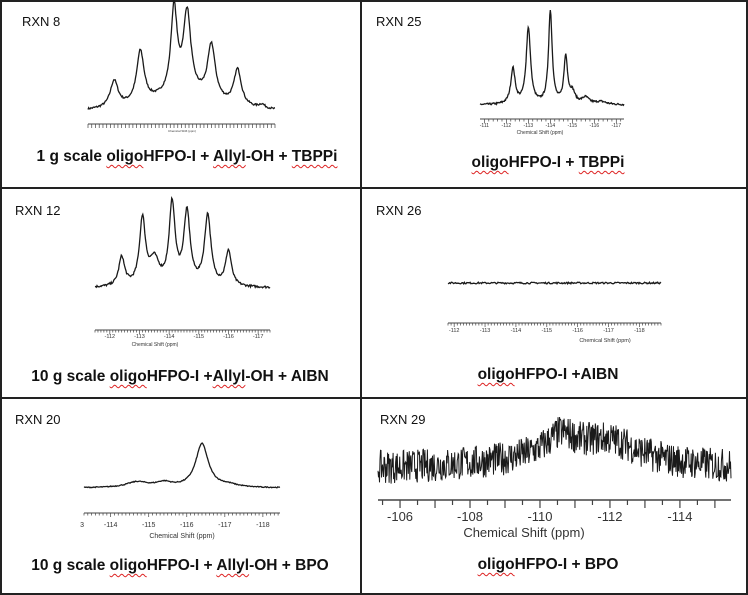  What do you see at coordinates (71, 156) in the screenshot?
I see `caption-segment: 1 g scale` at bounding box center [71, 156].